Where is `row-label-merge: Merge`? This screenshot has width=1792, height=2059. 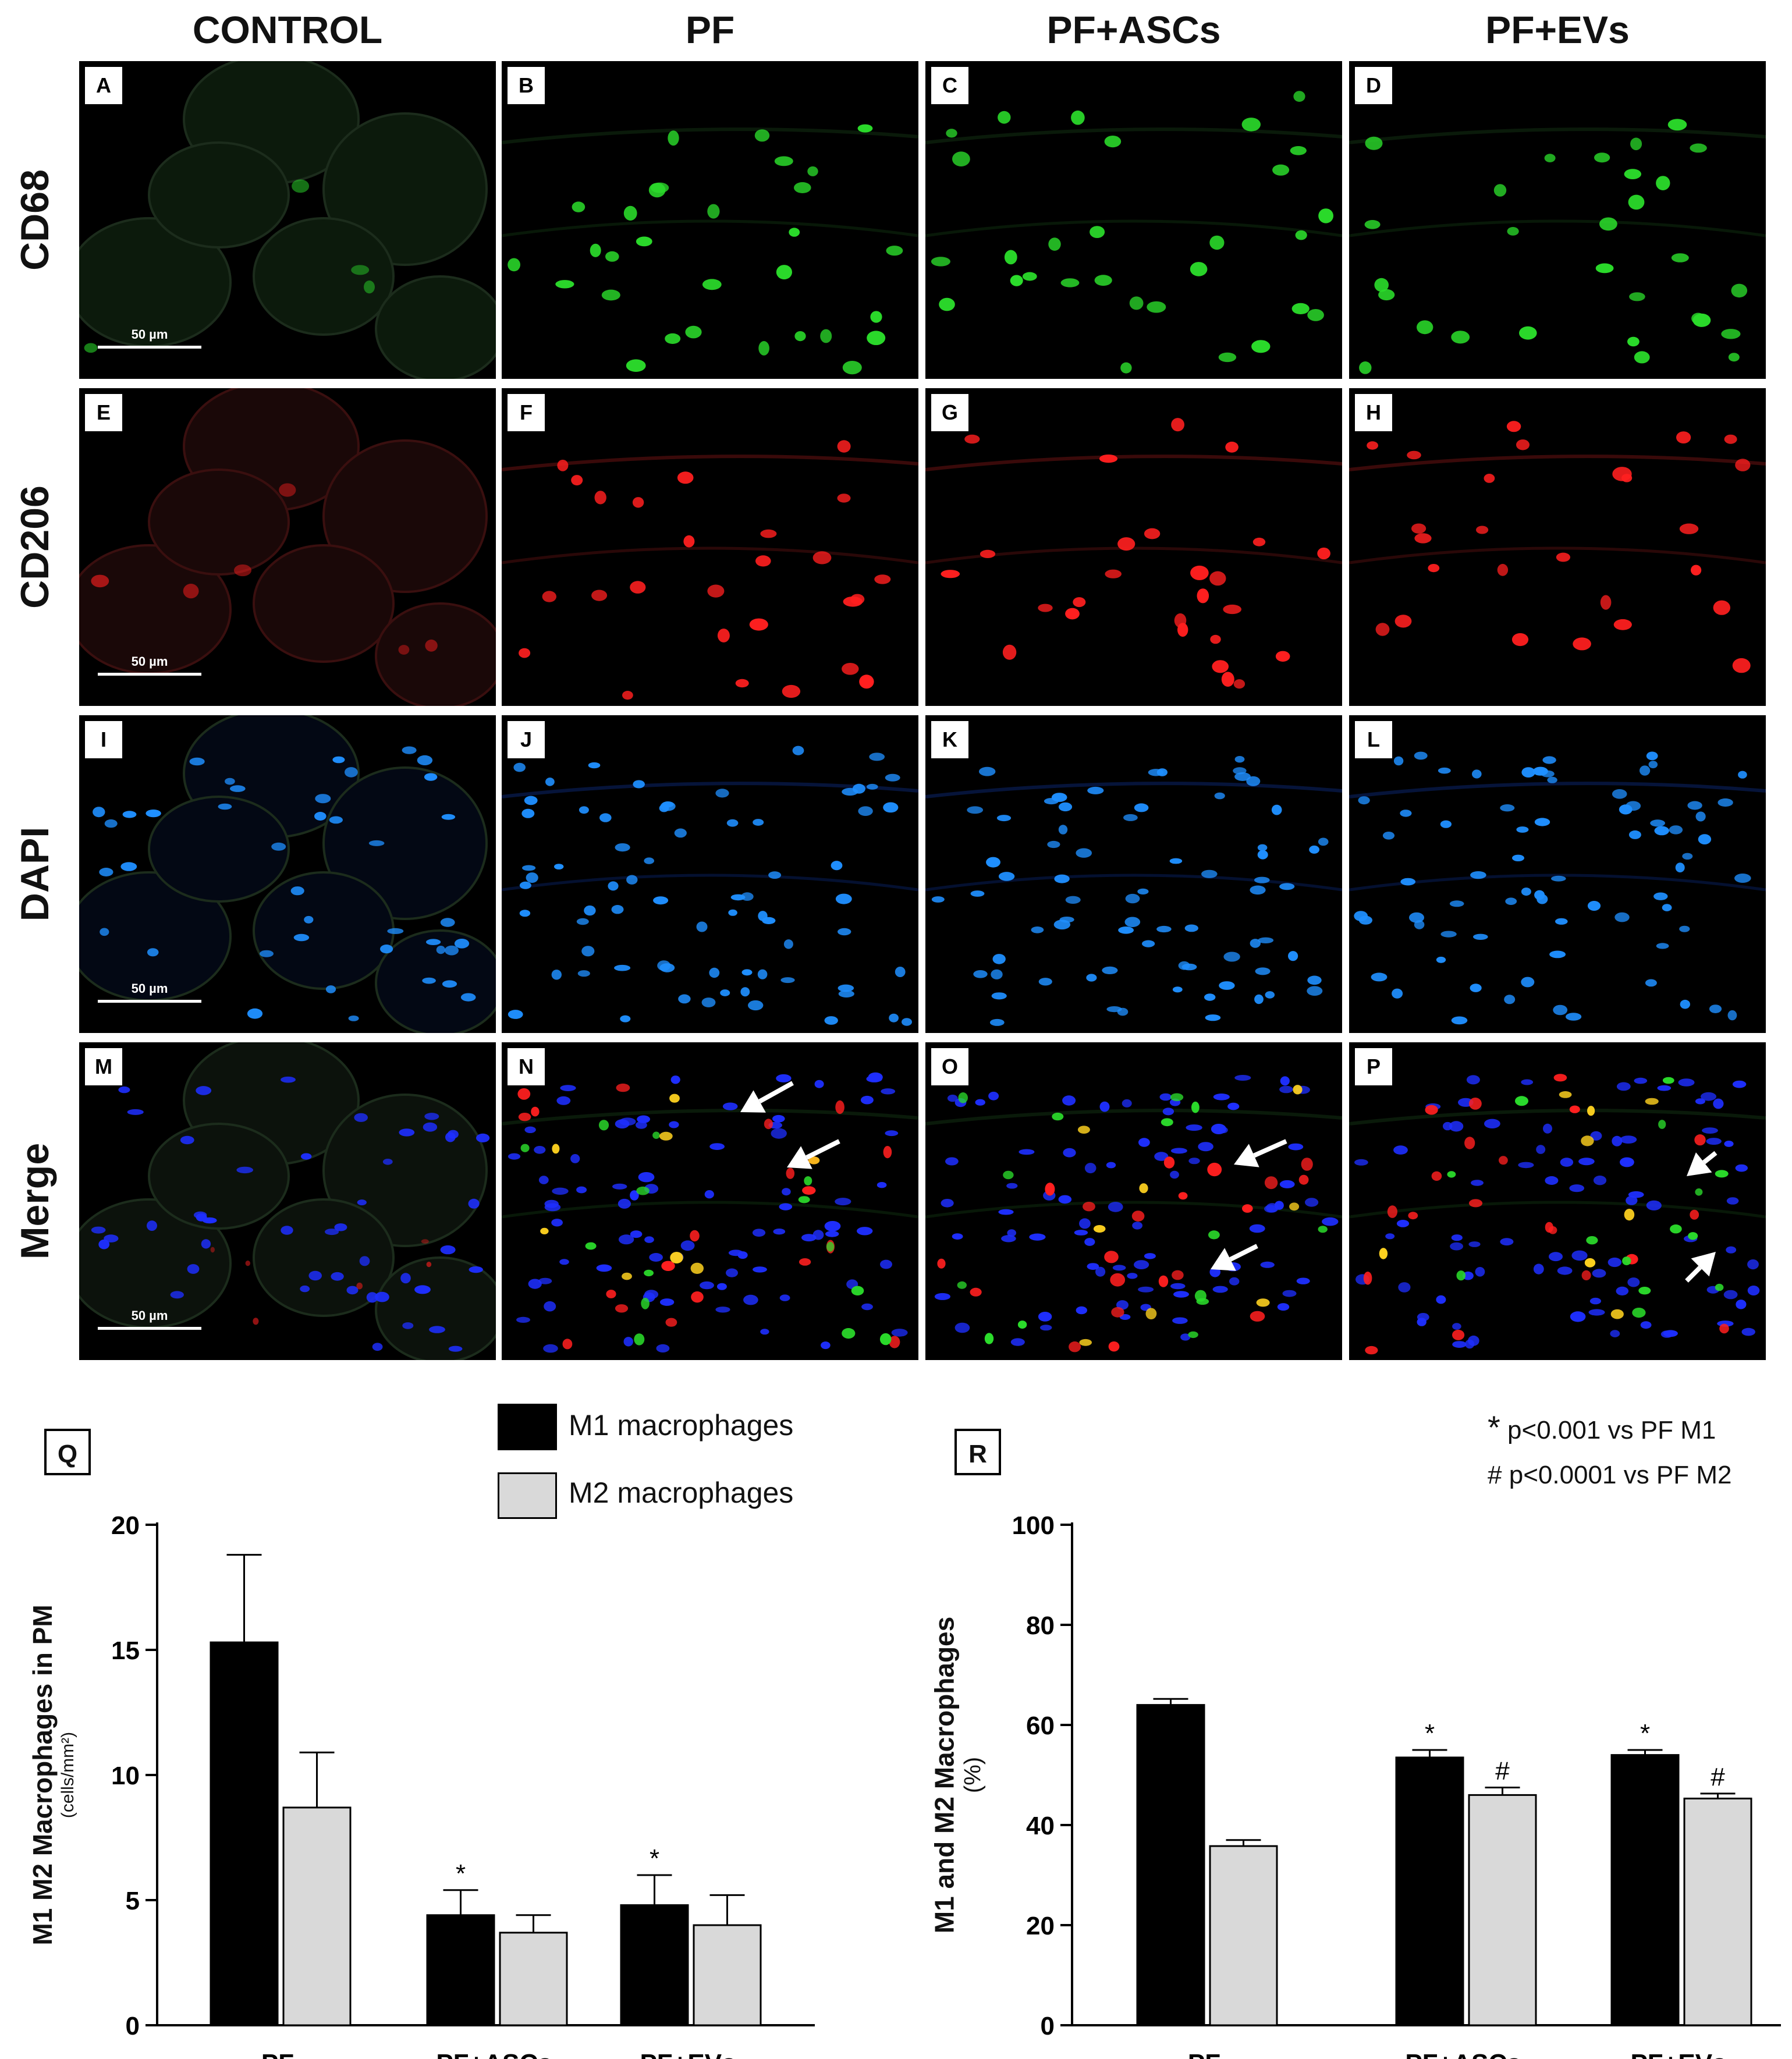 row-label-merge: Merge is located at coordinates (35, 1201).